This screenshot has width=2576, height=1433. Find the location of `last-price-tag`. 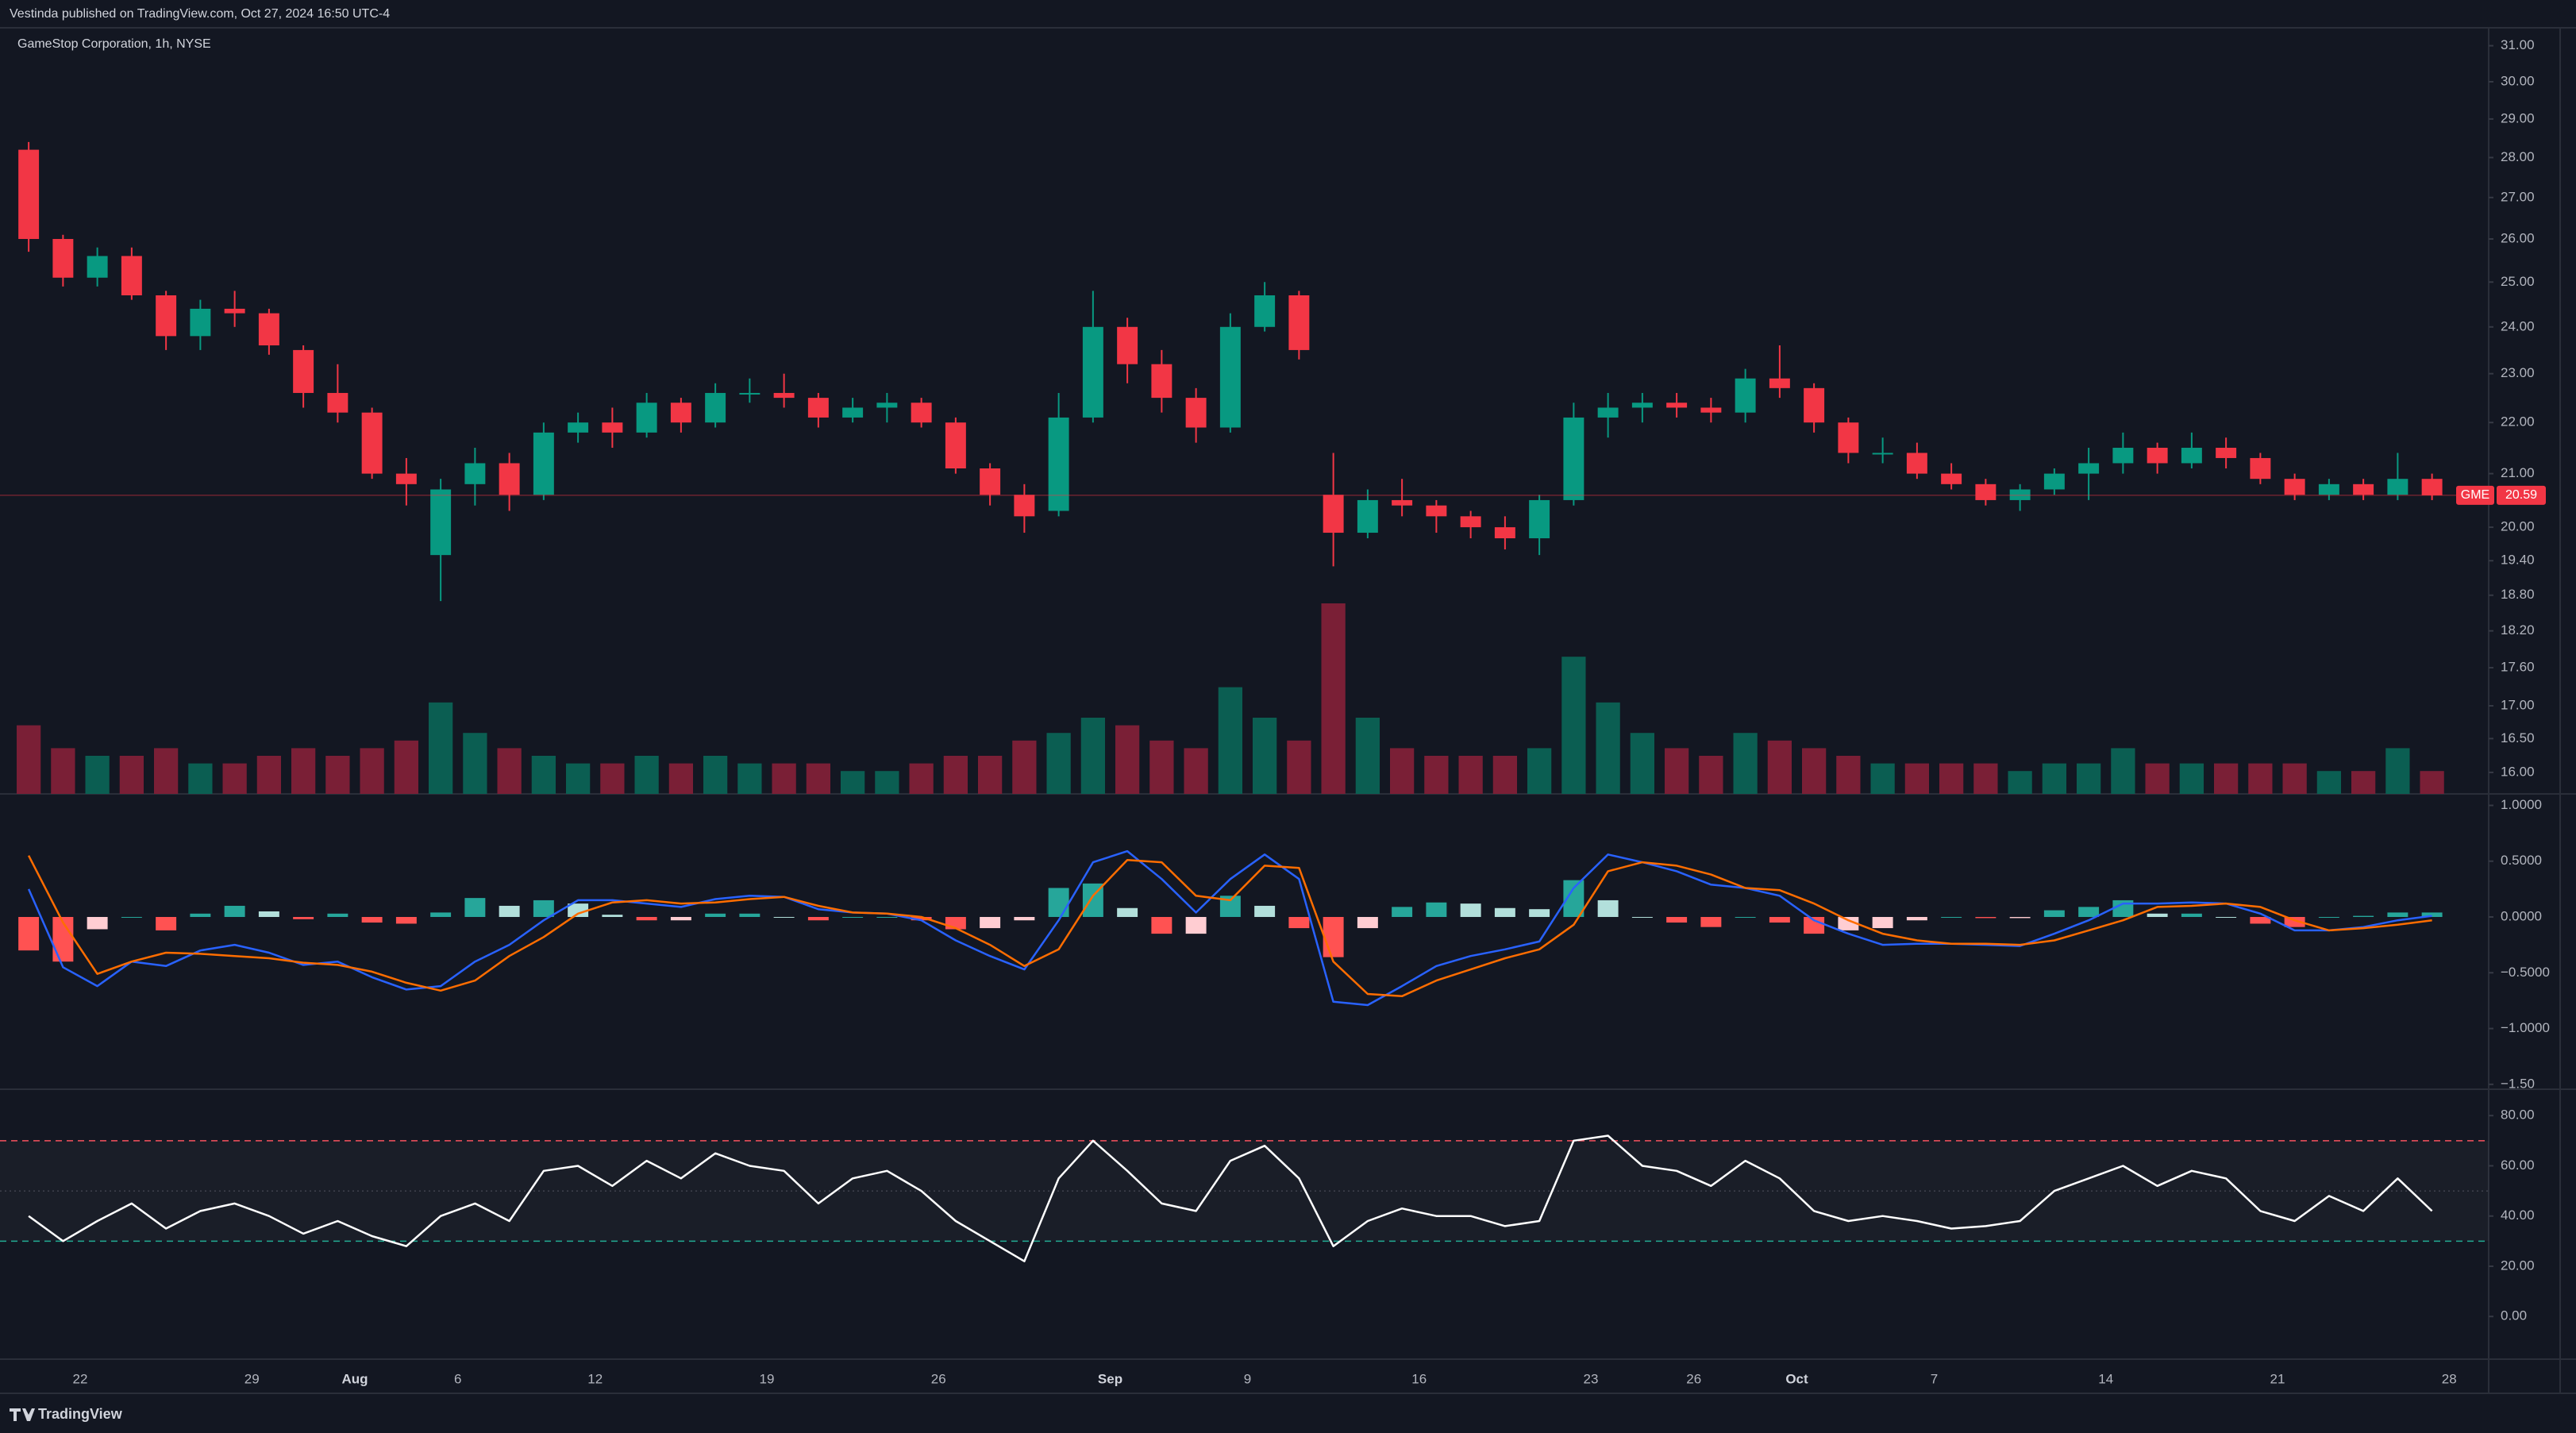

last-price-tag is located at coordinates (2521, 495).